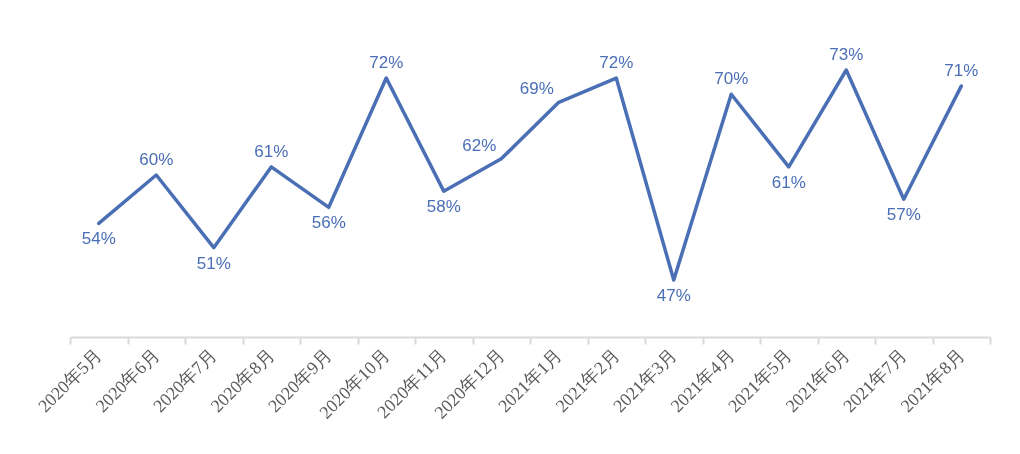 The width and height of the screenshot is (1020, 454). I want to click on data-label: 56%, so click(328, 223).